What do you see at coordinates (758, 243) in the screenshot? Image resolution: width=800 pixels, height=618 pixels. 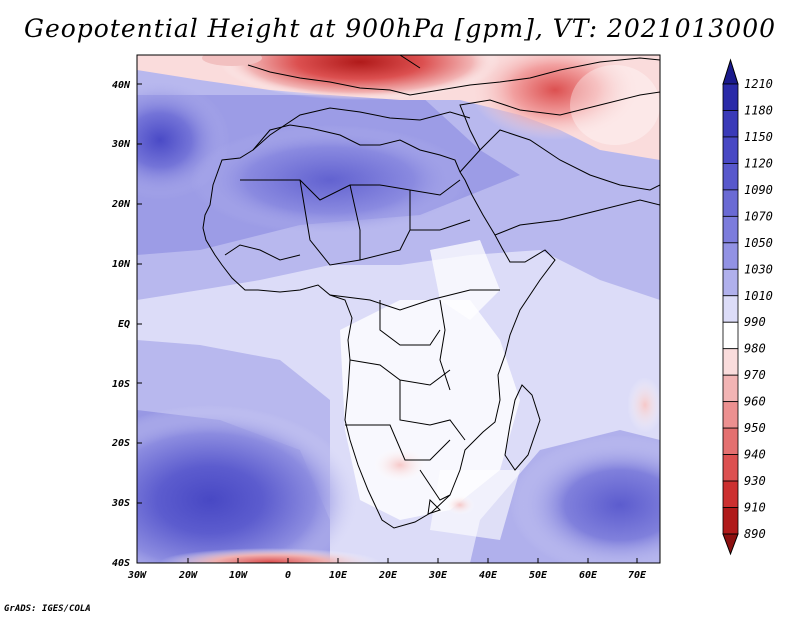 I see `colorbar-label: 1050` at bounding box center [758, 243].